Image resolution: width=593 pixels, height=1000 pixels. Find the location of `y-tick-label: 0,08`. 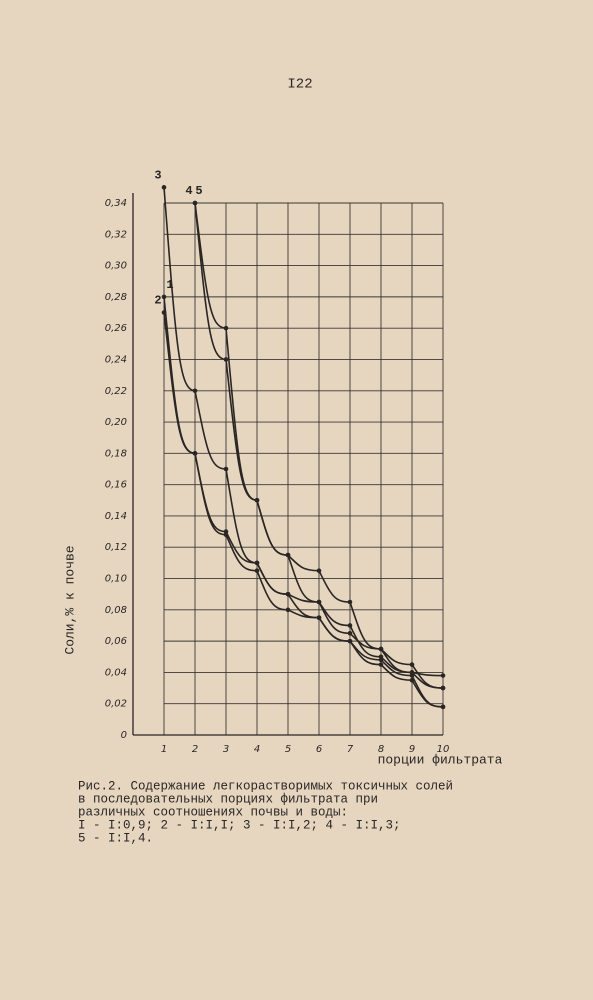

y-tick-label: 0,08 is located at coordinates (116, 610).